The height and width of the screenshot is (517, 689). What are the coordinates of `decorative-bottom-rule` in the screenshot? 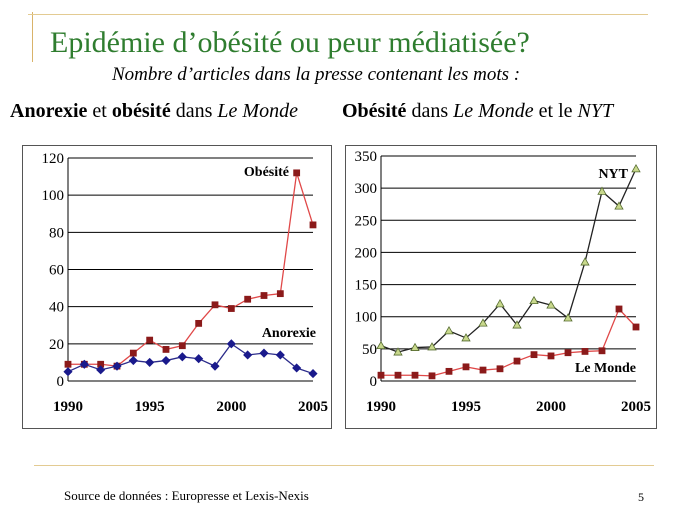 It's located at (344, 465).